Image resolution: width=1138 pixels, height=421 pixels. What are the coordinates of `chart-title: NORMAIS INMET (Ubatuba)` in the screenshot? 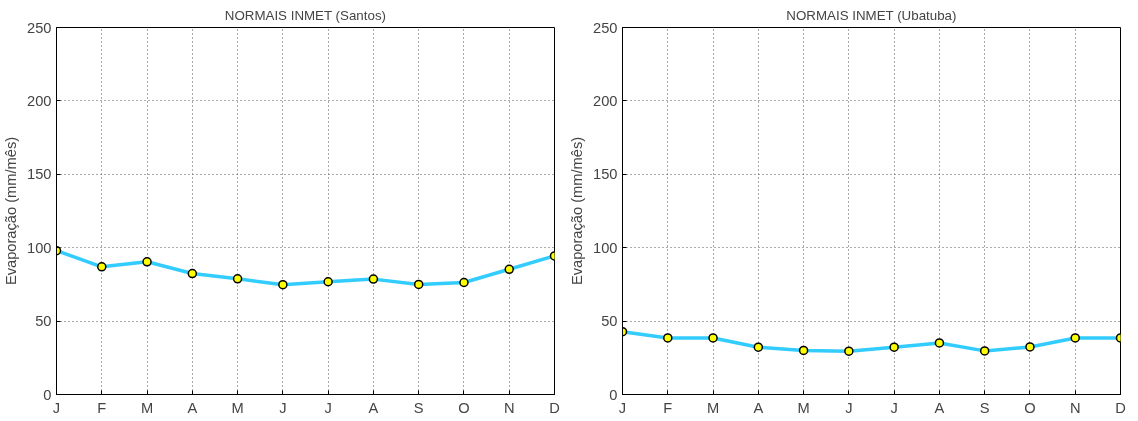 It's located at (871, 15).